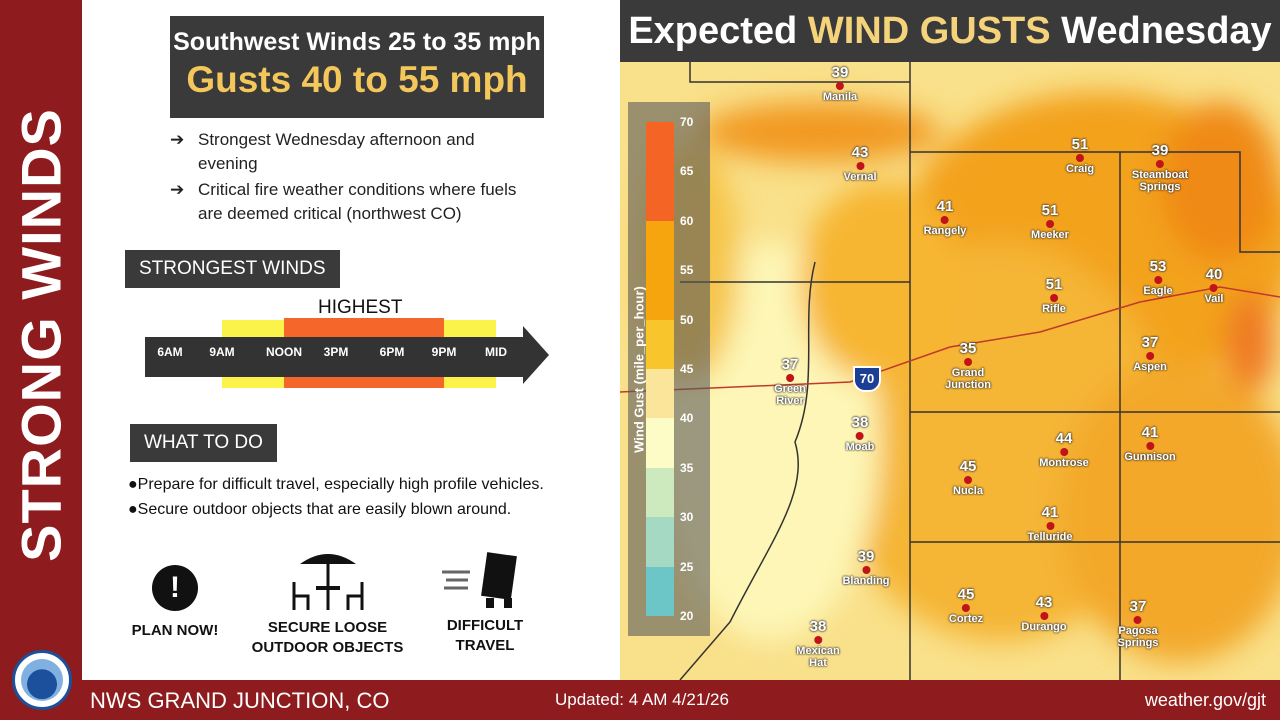 This screenshot has width=1280, height=720. Describe the element at coordinates (222, 352) in the screenshot. I see `timeline-tick: 9AM` at that location.